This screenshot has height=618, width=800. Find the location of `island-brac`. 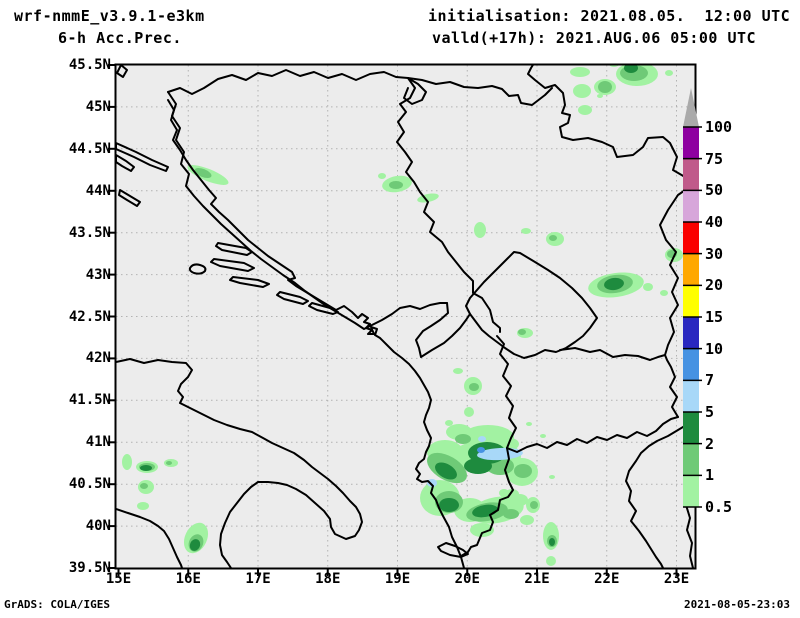

island-brac is located at coordinates (234, 249).